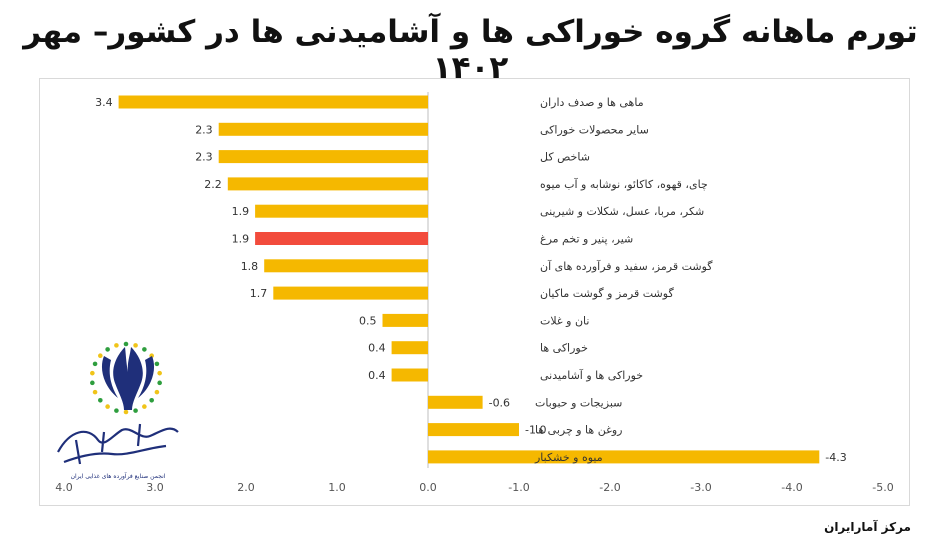  Describe the element at coordinates (564, 348) in the screenshot. I see `category-label: خوراکی ها` at that location.